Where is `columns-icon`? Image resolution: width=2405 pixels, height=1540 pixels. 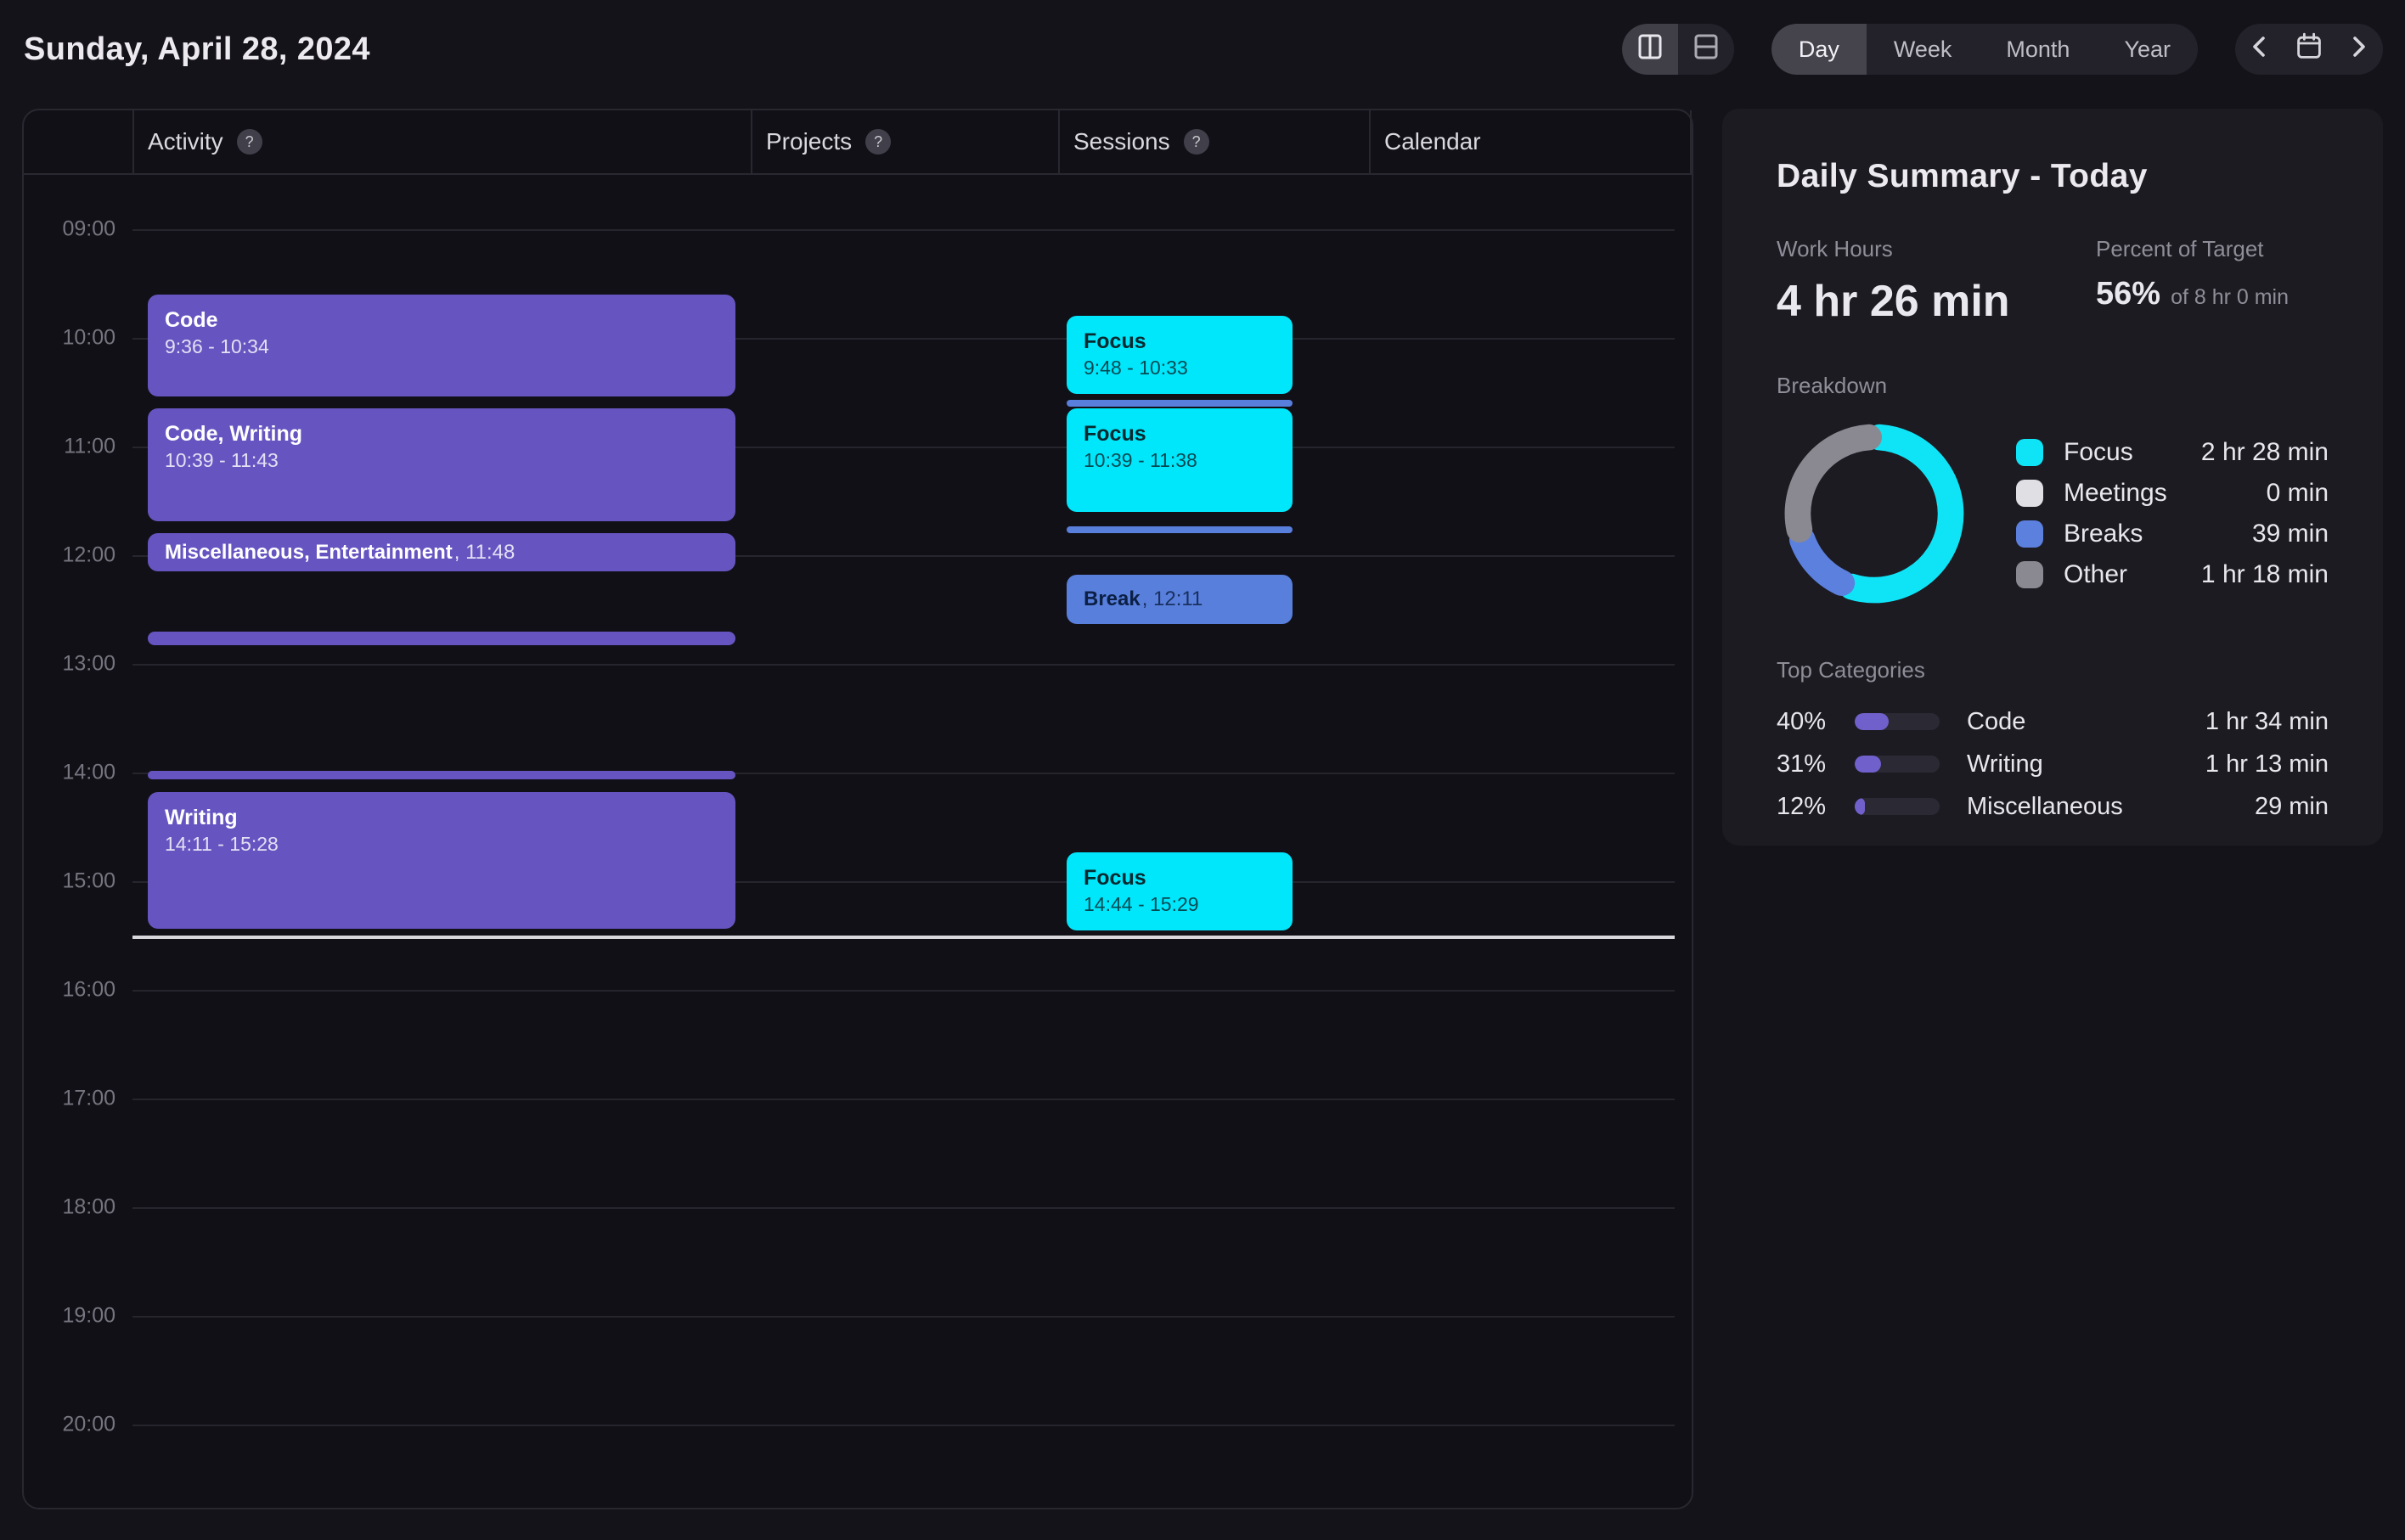 columns-icon is located at coordinates (1650, 49).